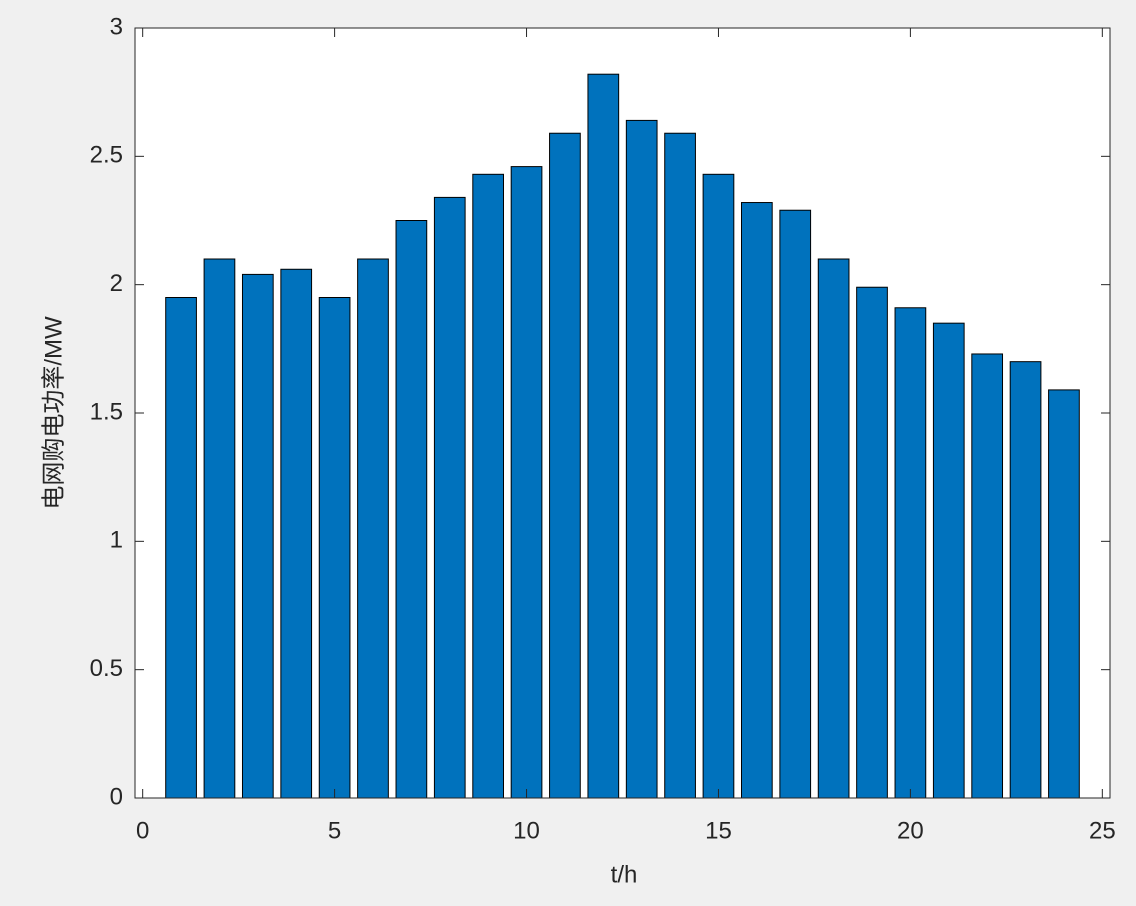 The width and height of the screenshot is (1136, 906). What do you see at coordinates (624, 874) in the screenshot?
I see `x-axis-label: t/h` at bounding box center [624, 874].